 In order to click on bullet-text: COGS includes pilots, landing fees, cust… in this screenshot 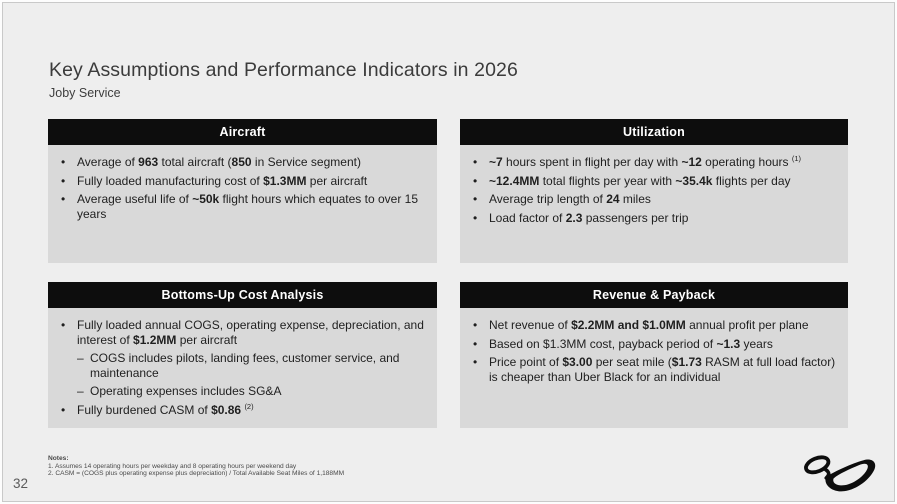, I will do `click(245, 365)`.